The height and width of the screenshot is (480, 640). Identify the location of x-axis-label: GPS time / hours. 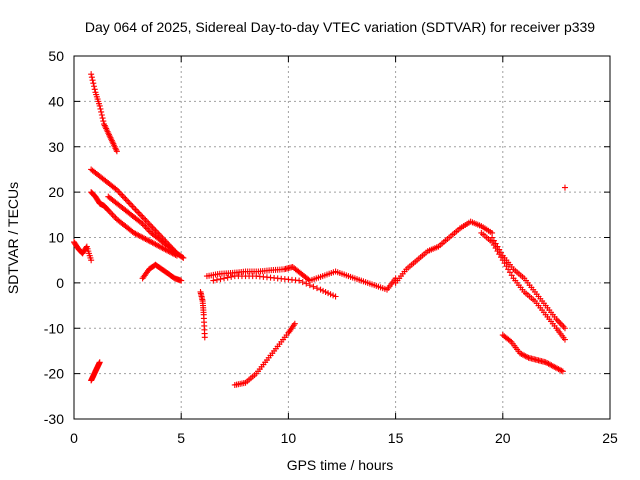
(340, 465).